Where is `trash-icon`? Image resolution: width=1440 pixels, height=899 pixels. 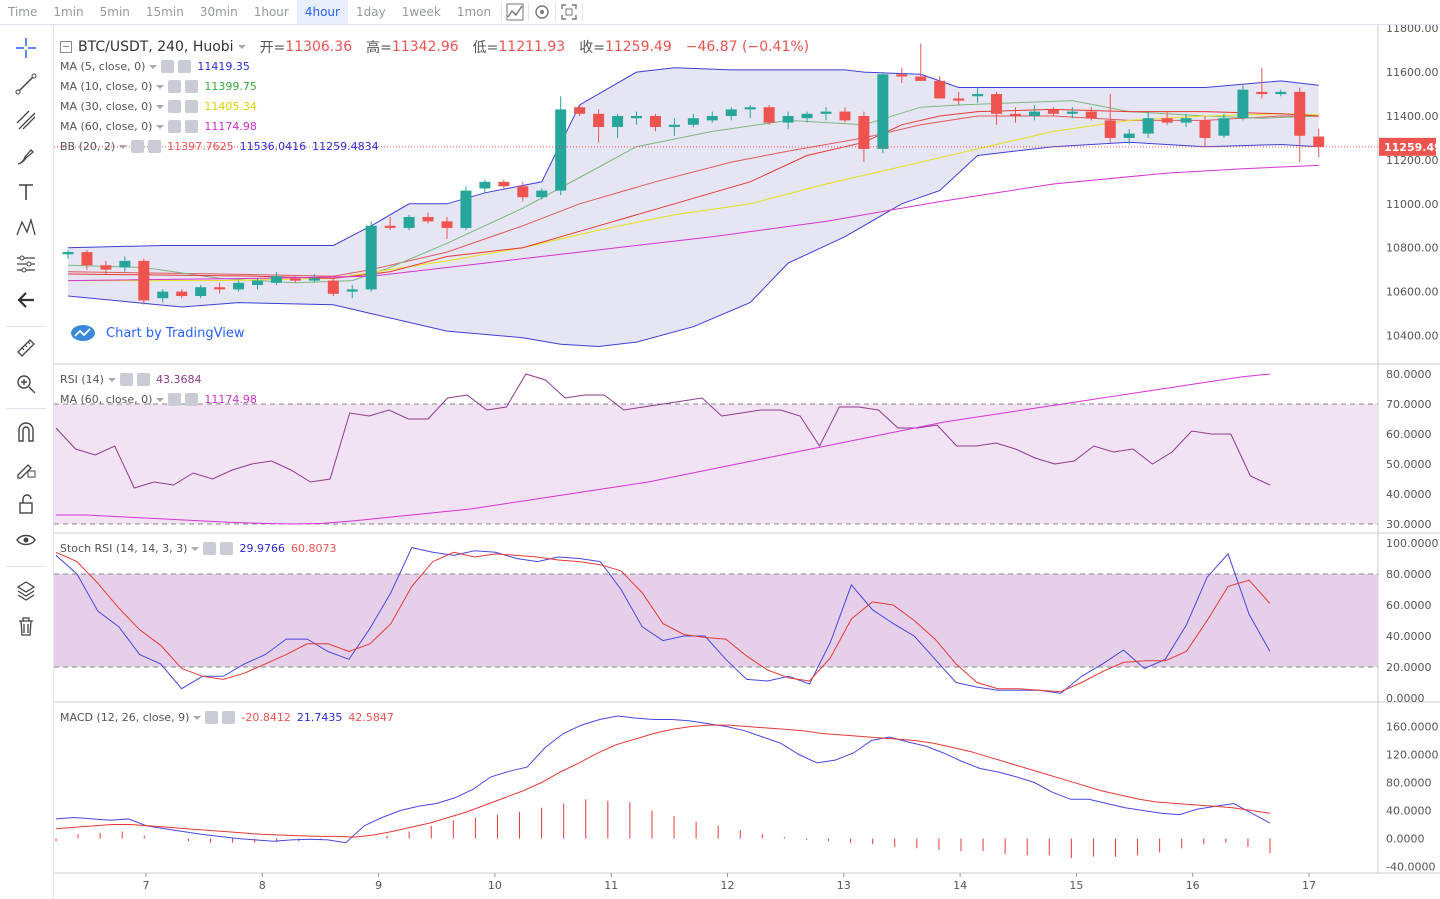
trash-icon is located at coordinates (26, 626).